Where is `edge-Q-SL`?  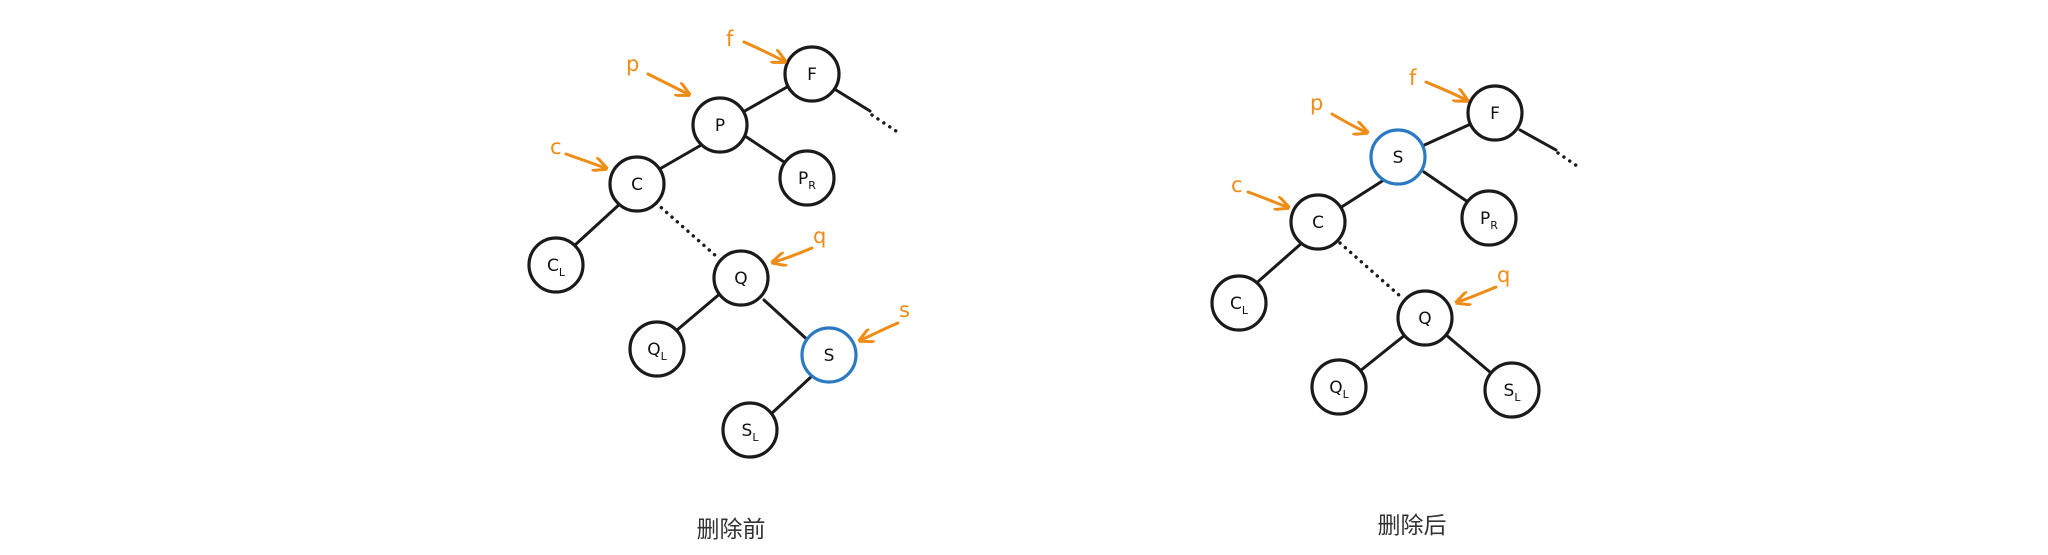 edge-Q-SL is located at coordinates (1471, 356).